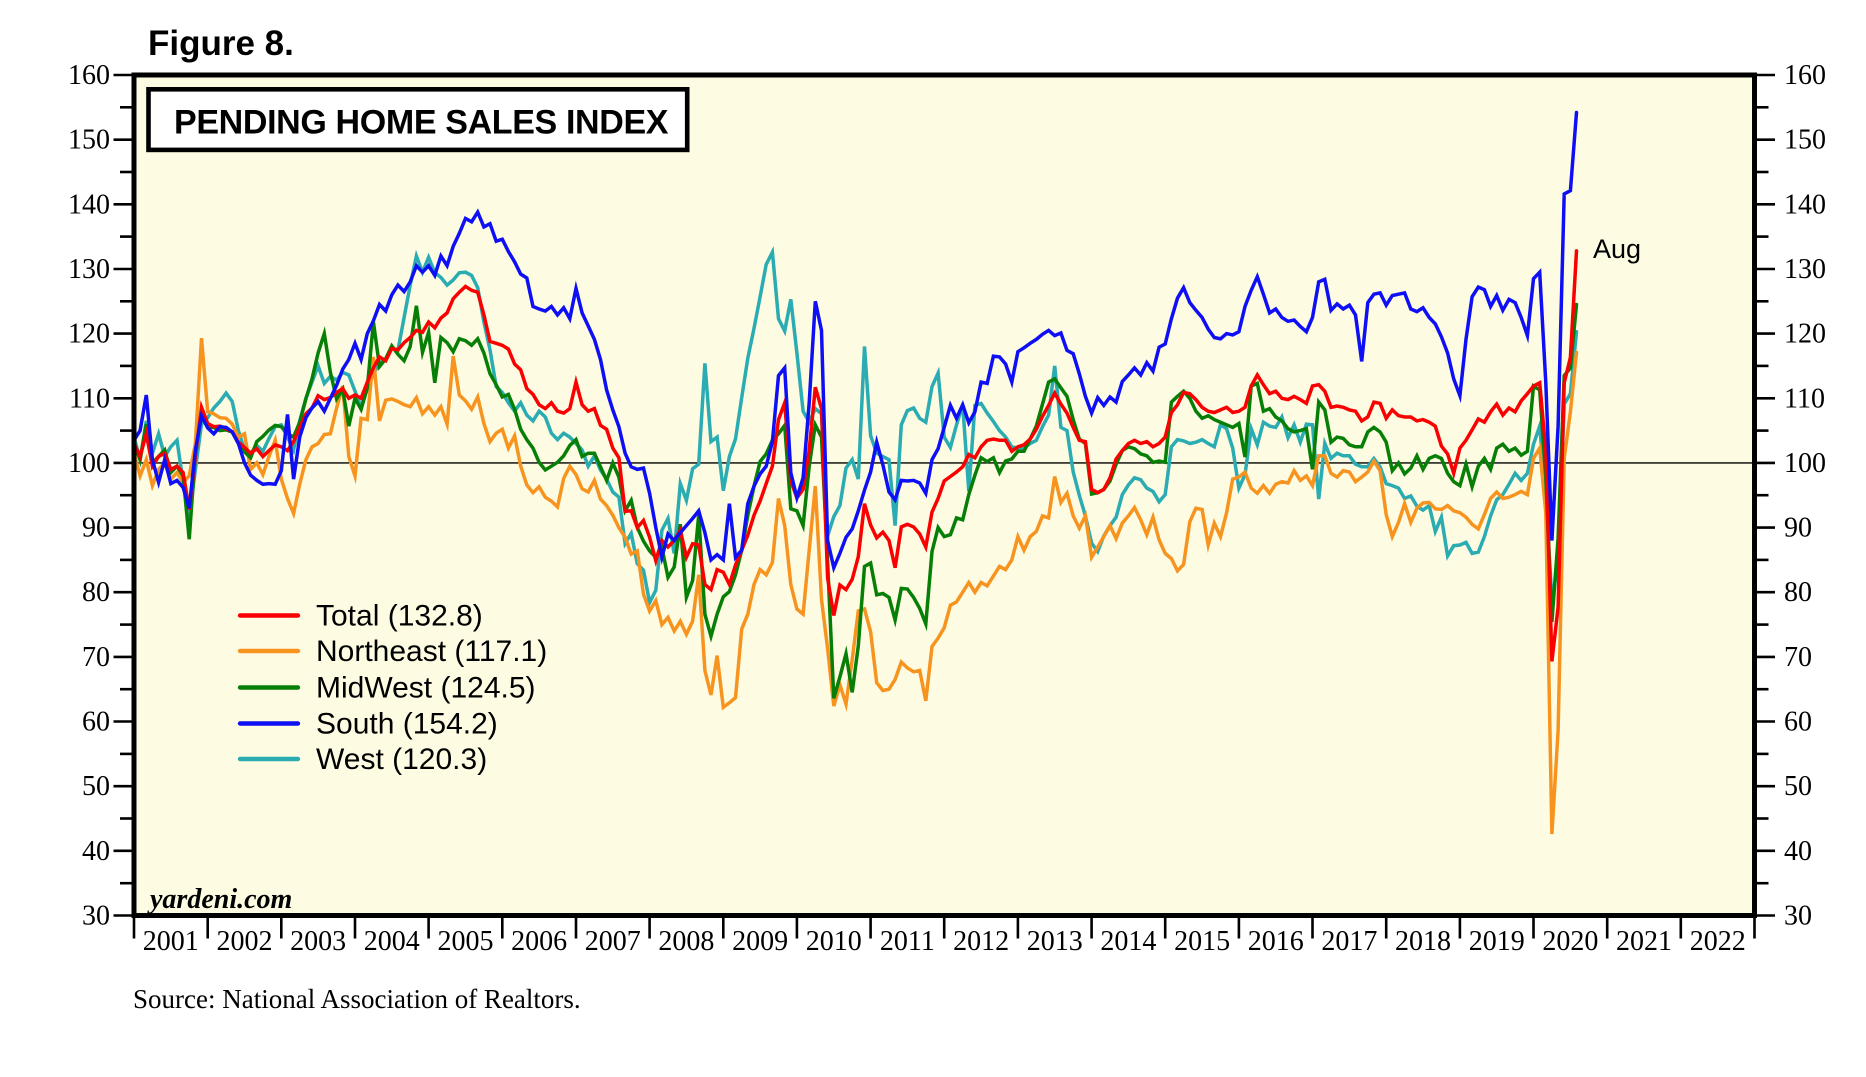 The image size is (1866, 1077). Describe the element at coordinates (760, 941) in the screenshot. I see `svg-text: 2009` at that location.